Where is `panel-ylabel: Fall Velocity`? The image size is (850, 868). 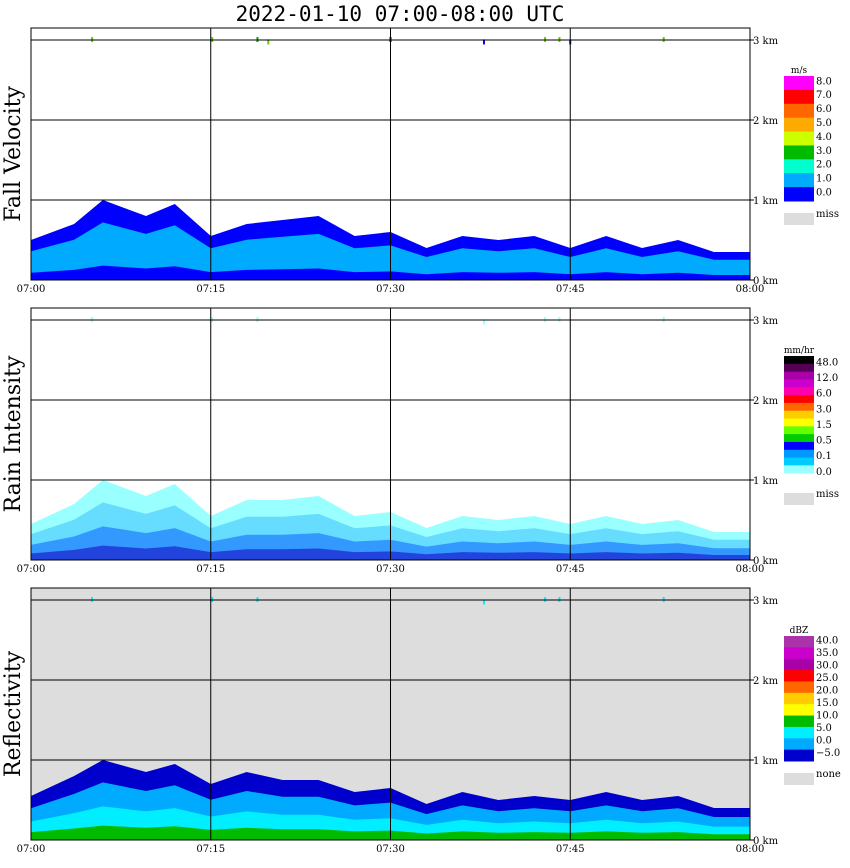 panel-ylabel: Fall Velocity is located at coordinates (13, 154).